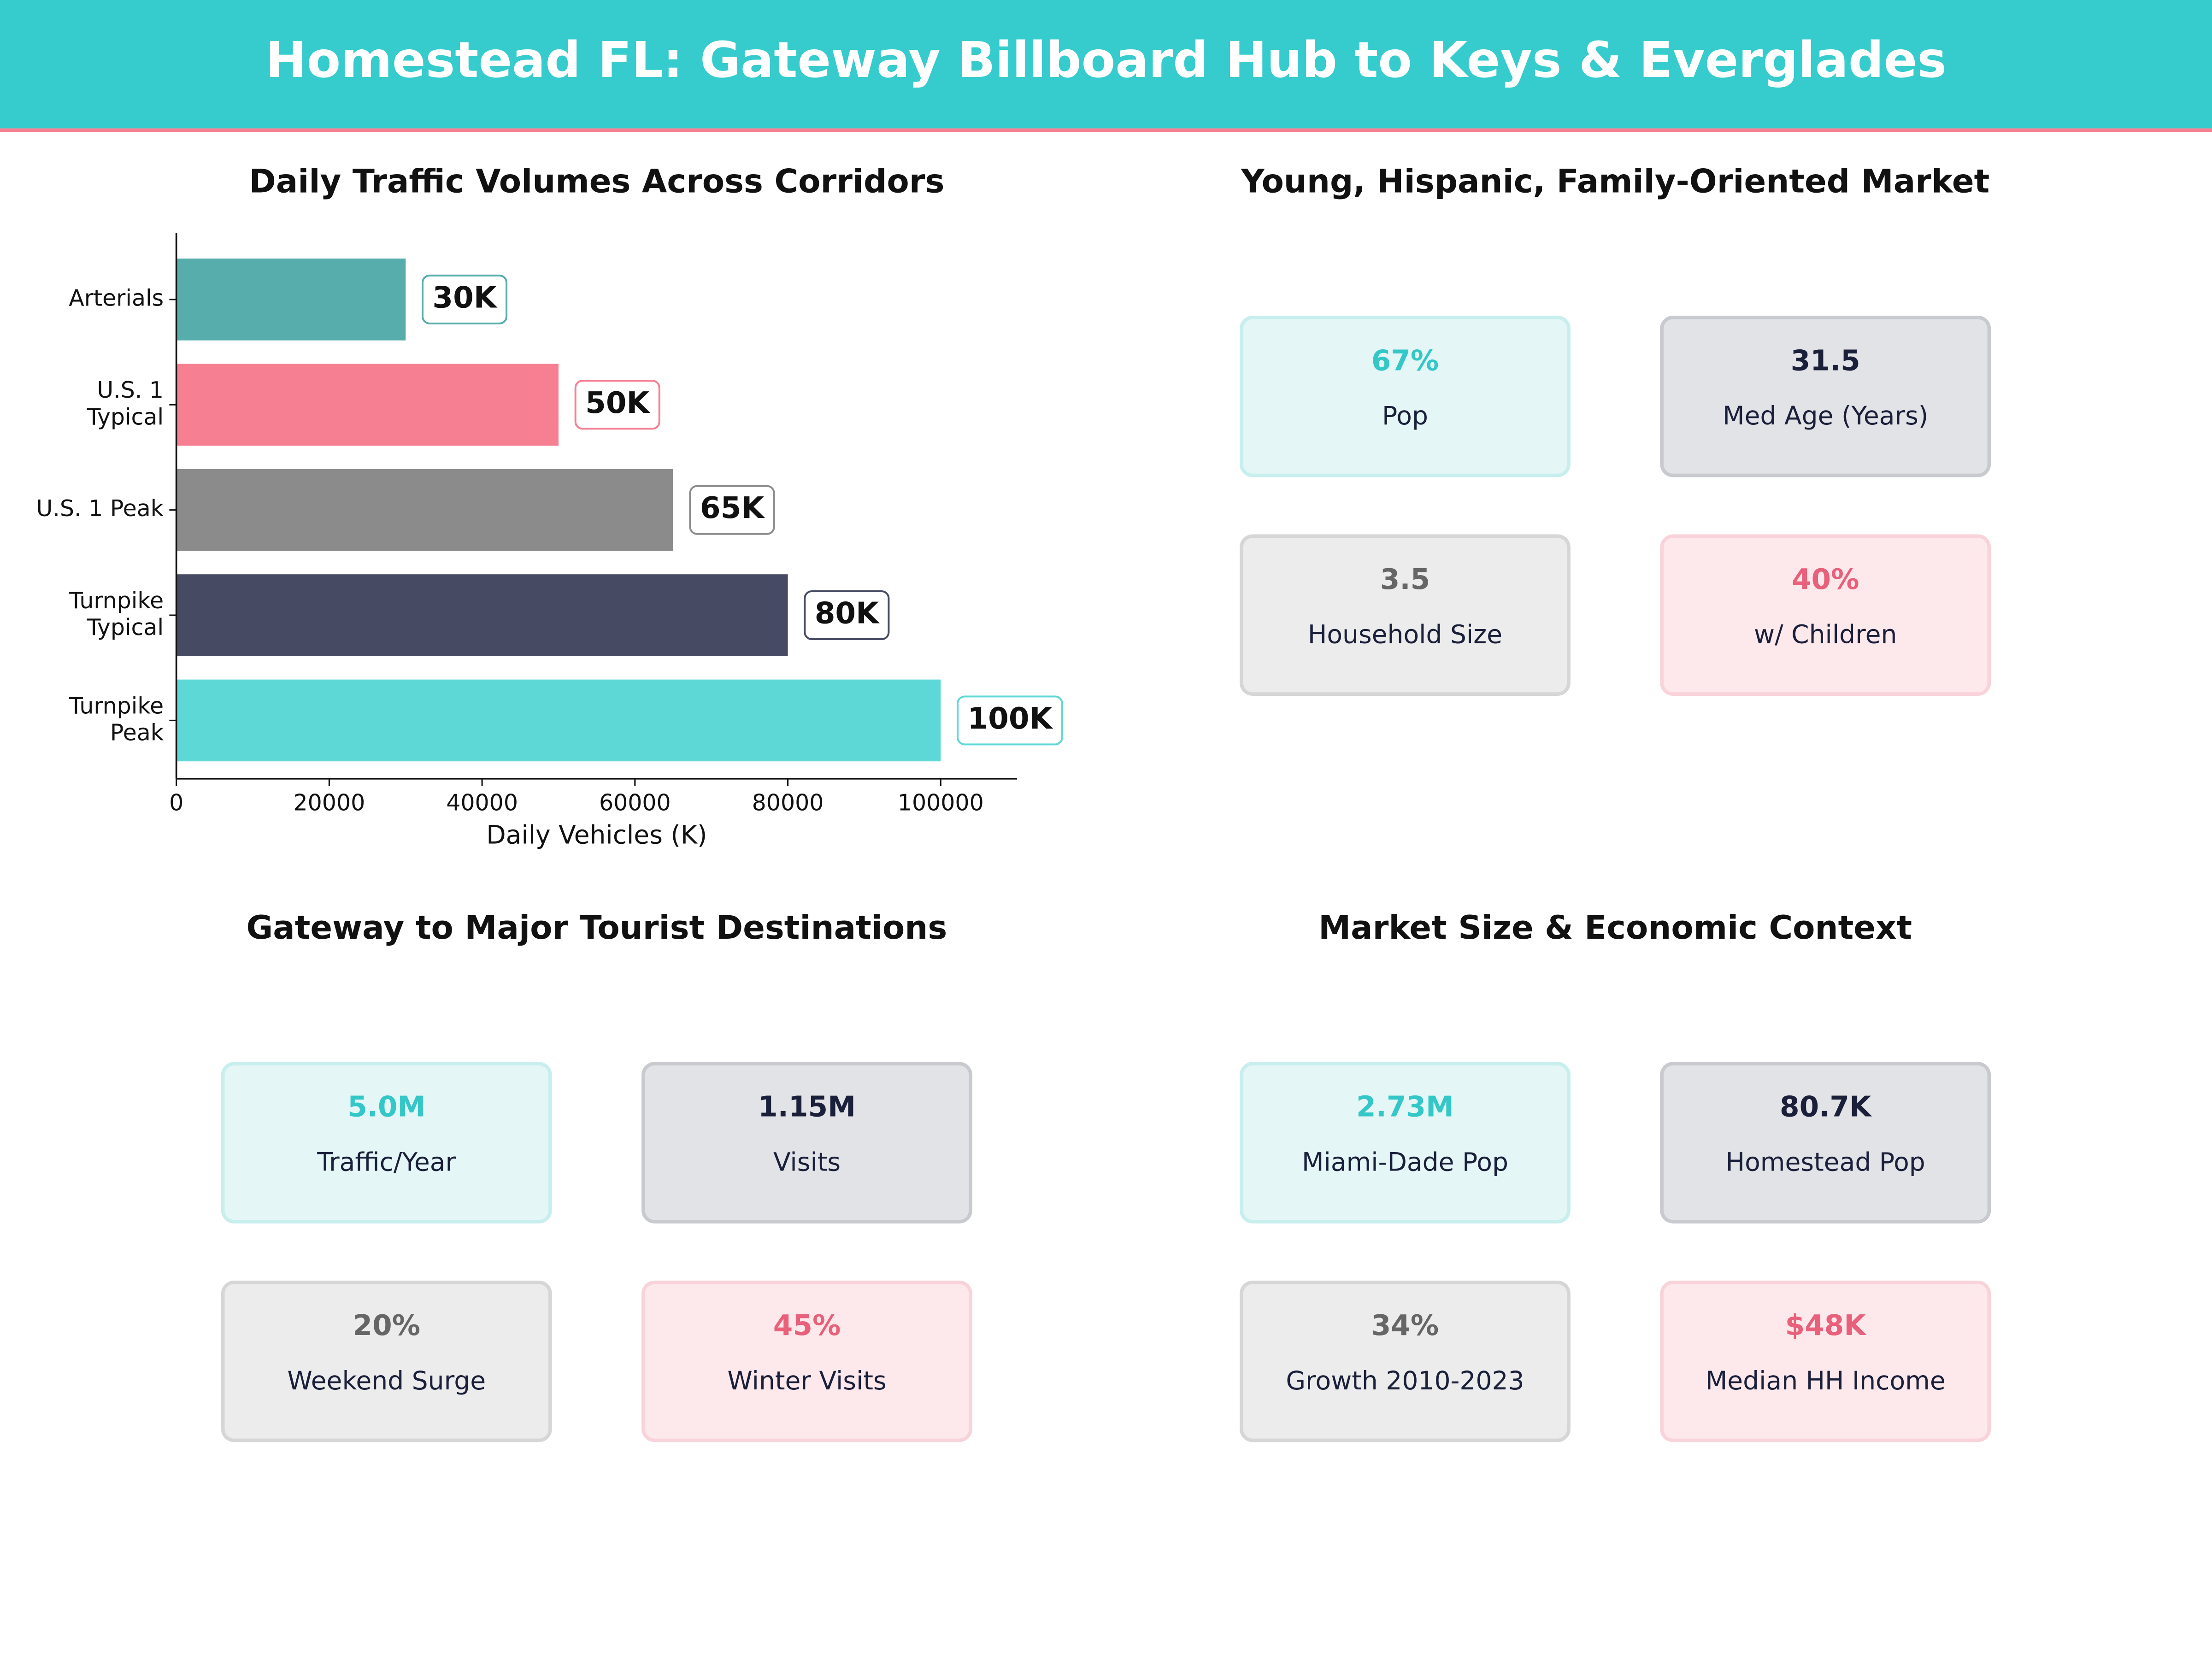  I want to click on value-label: 100K, so click(1010, 718).